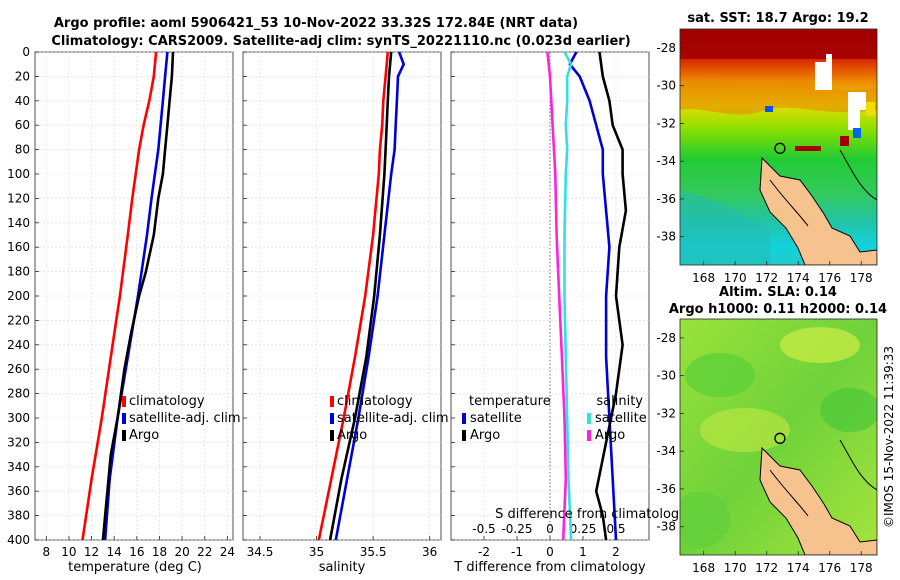 The height and width of the screenshot is (580, 900). I want to click on sst-map-box, so click(778, 147).